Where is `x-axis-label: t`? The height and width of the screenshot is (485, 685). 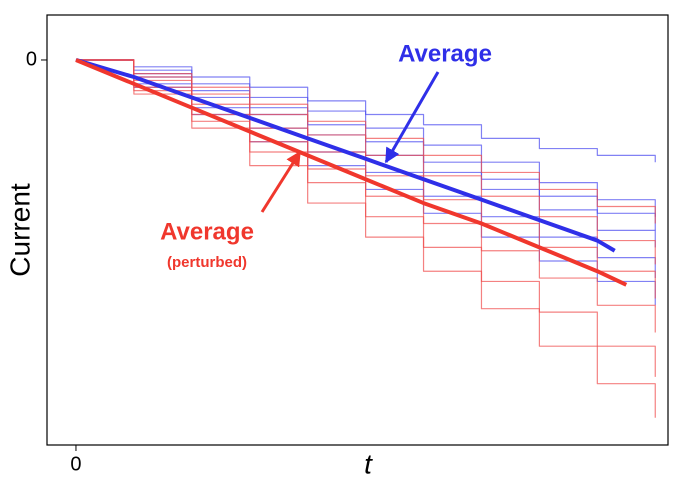
x-axis-label: t is located at coordinates (368, 463).